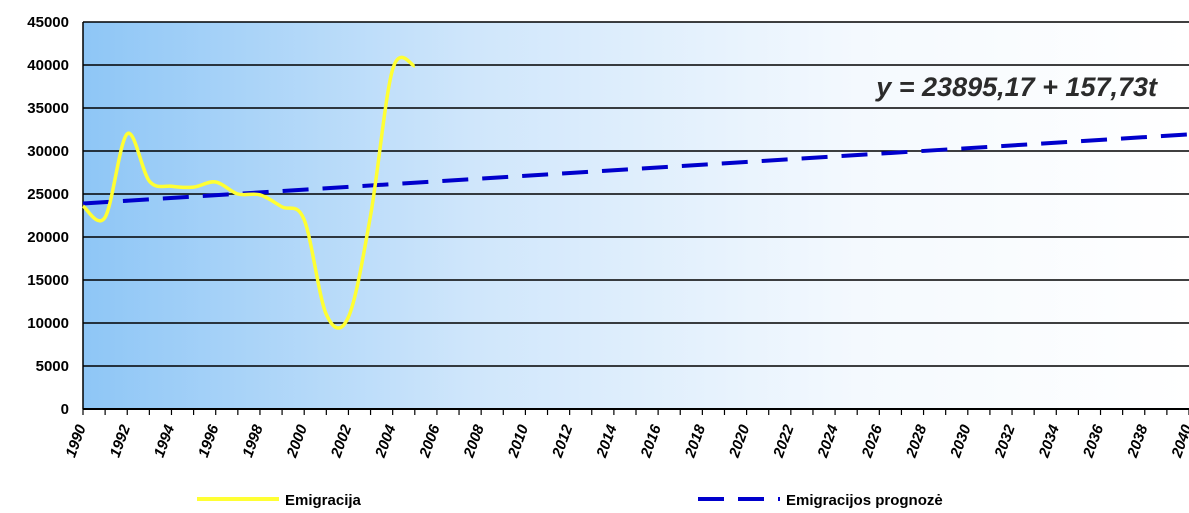 This screenshot has height=513, width=1189. What do you see at coordinates (165, 441) in the screenshot?
I see `x-tick-label: 1994` at bounding box center [165, 441].